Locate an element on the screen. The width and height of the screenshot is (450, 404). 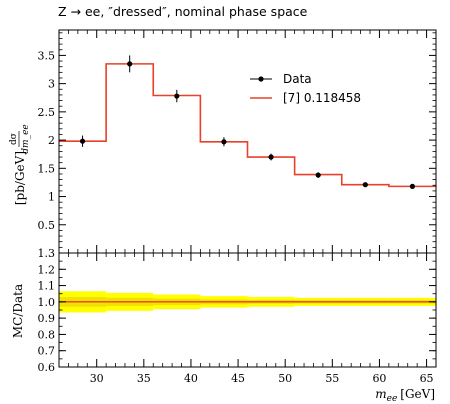
legend-mc-label: [7] 0.118458 is located at coordinates (322, 98).